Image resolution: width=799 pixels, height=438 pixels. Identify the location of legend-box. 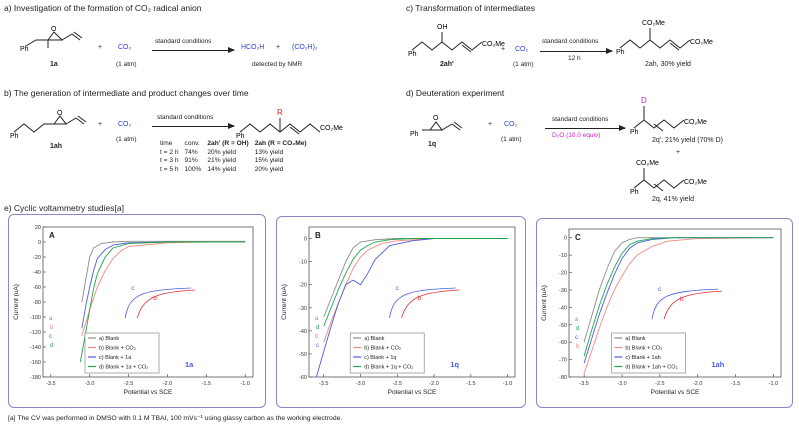
(648, 353).